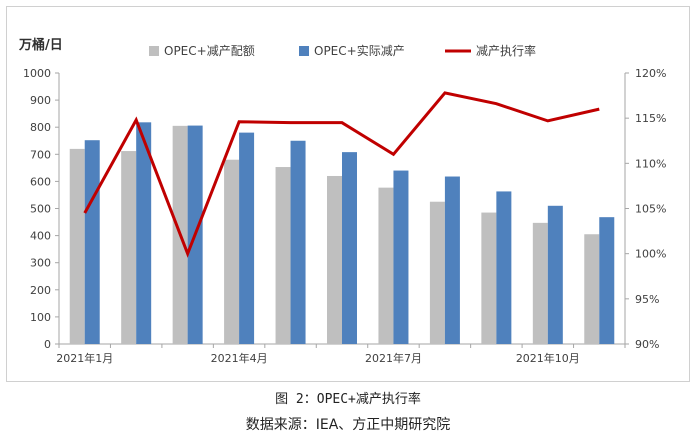 The height and width of the screenshot is (443, 696). Describe the element at coordinates (359, 50) in the screenshot. I see `legend-label: OPEC+实际减产` at that location.